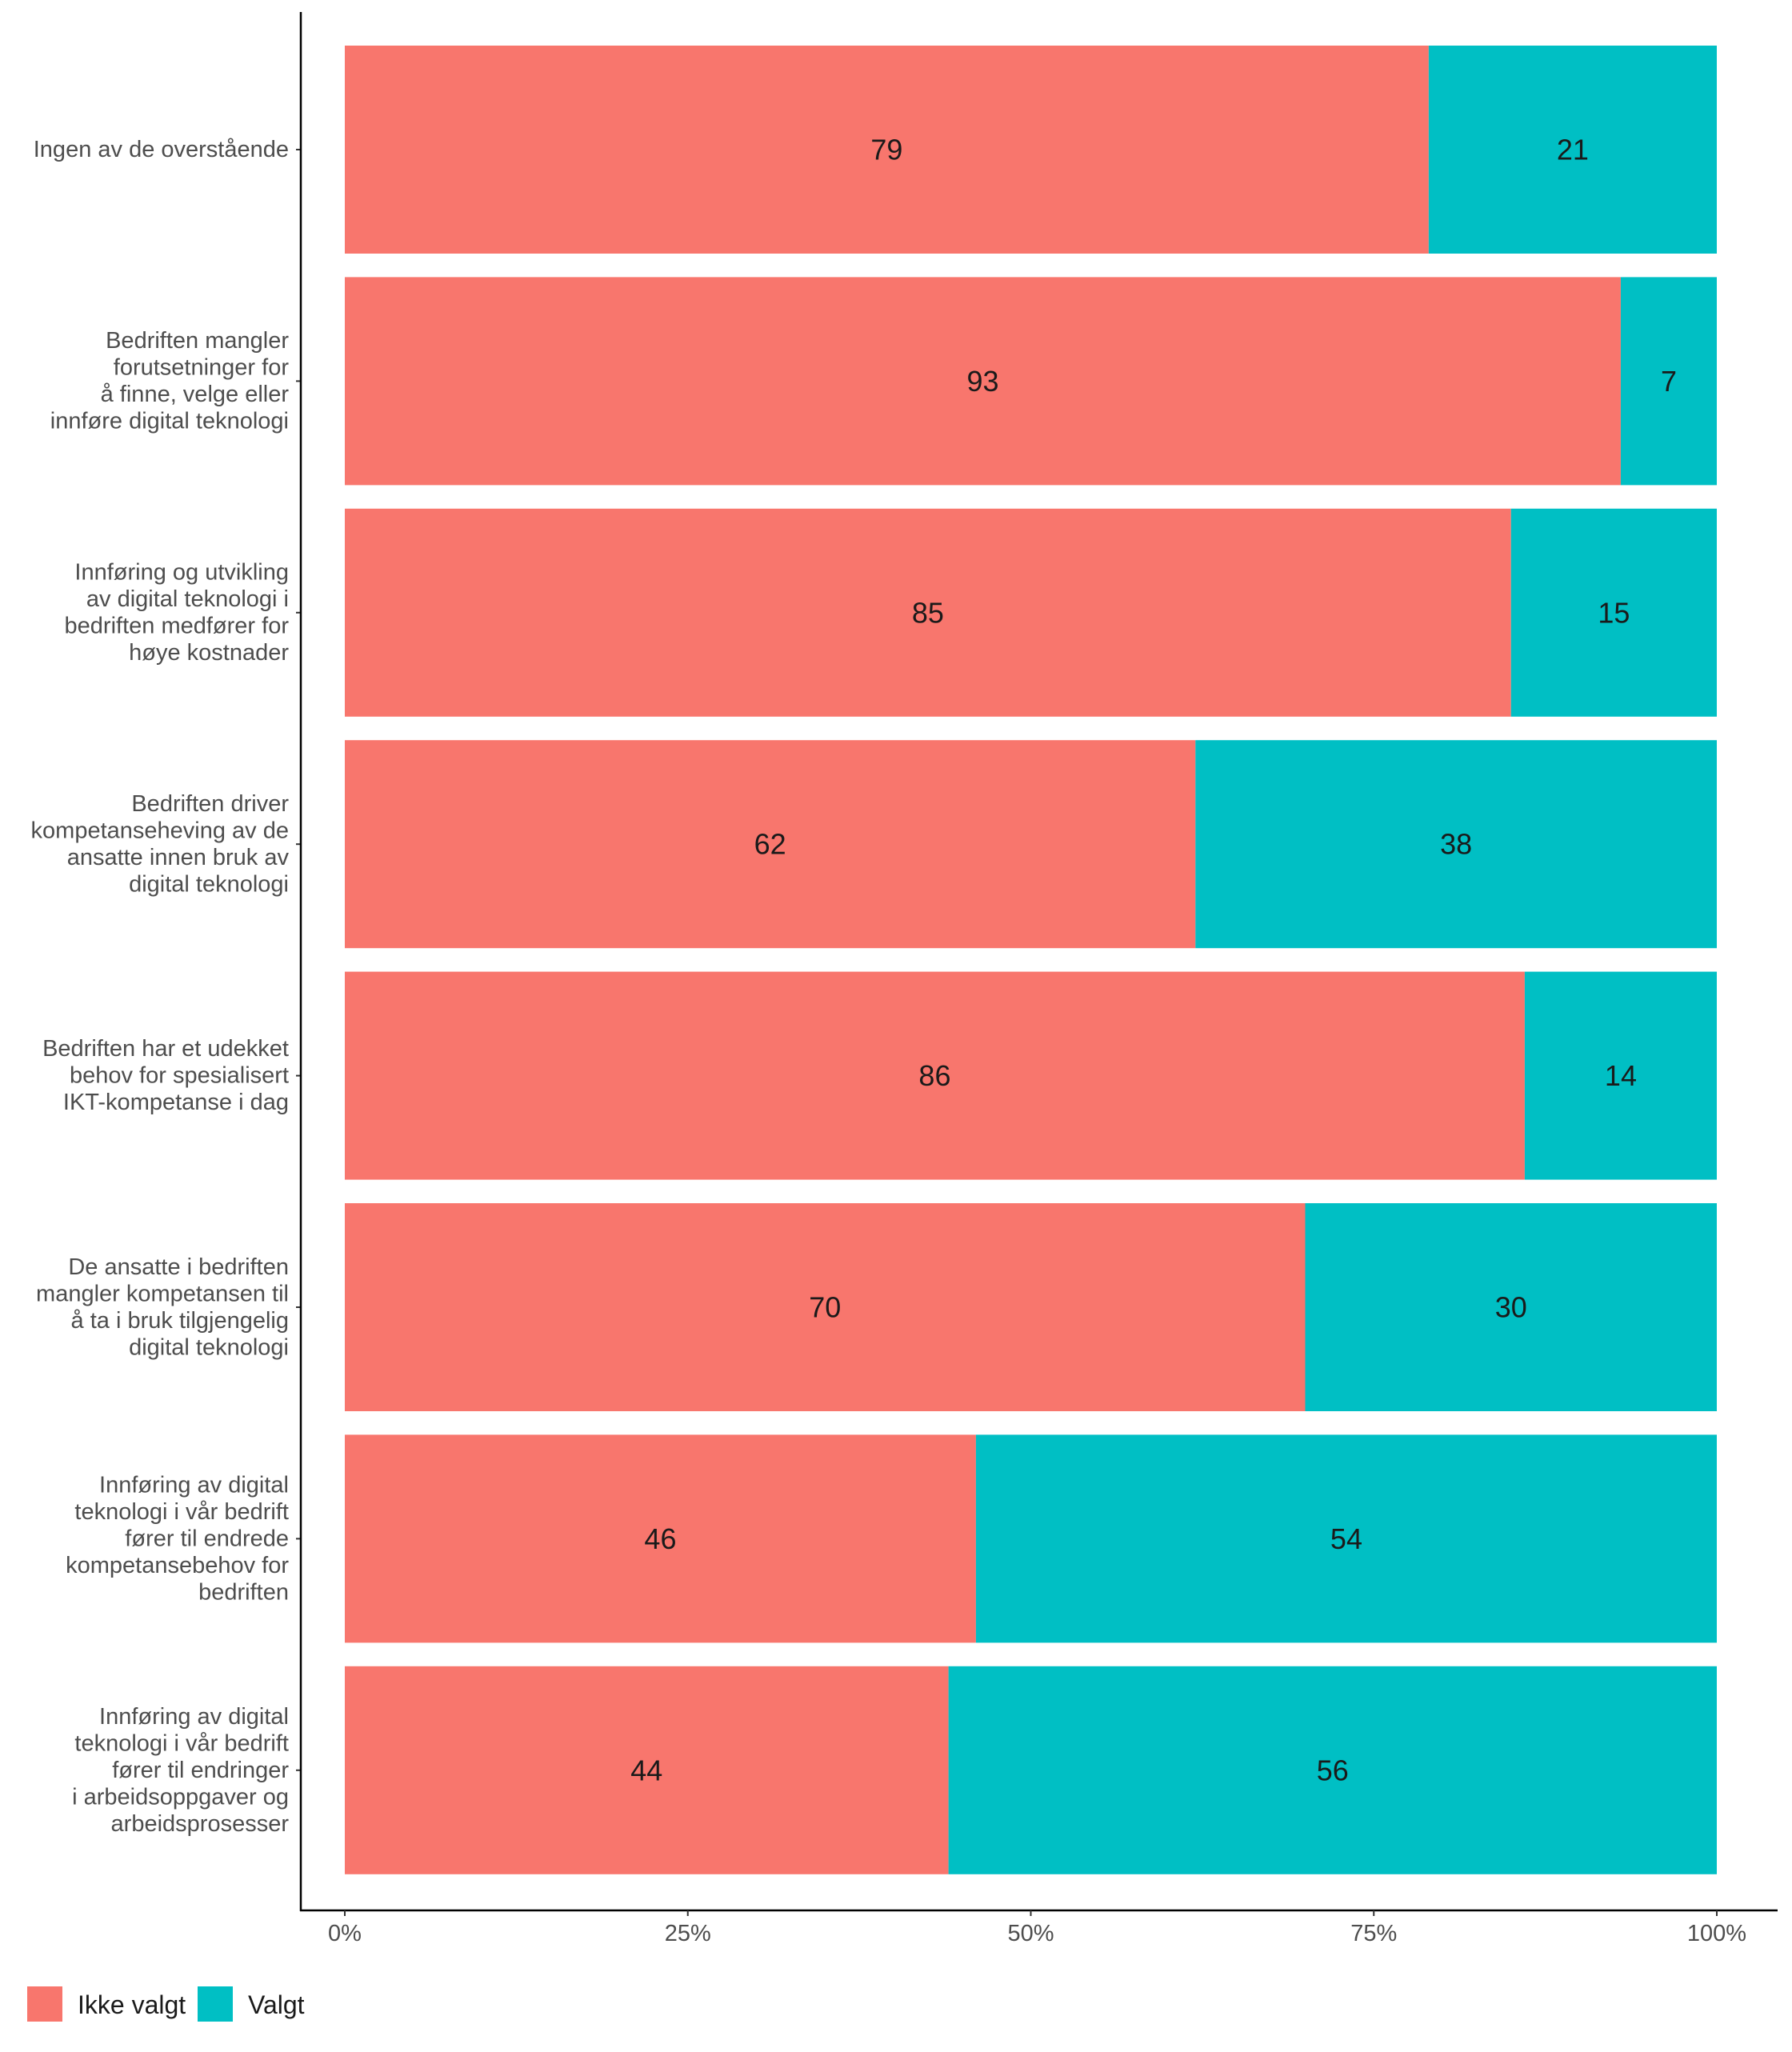  What do you see at coordinates (200, 1824) in the screenshot?
I see `category-label-line: arbeidsprosesser` at bounding box center [200, 1824].